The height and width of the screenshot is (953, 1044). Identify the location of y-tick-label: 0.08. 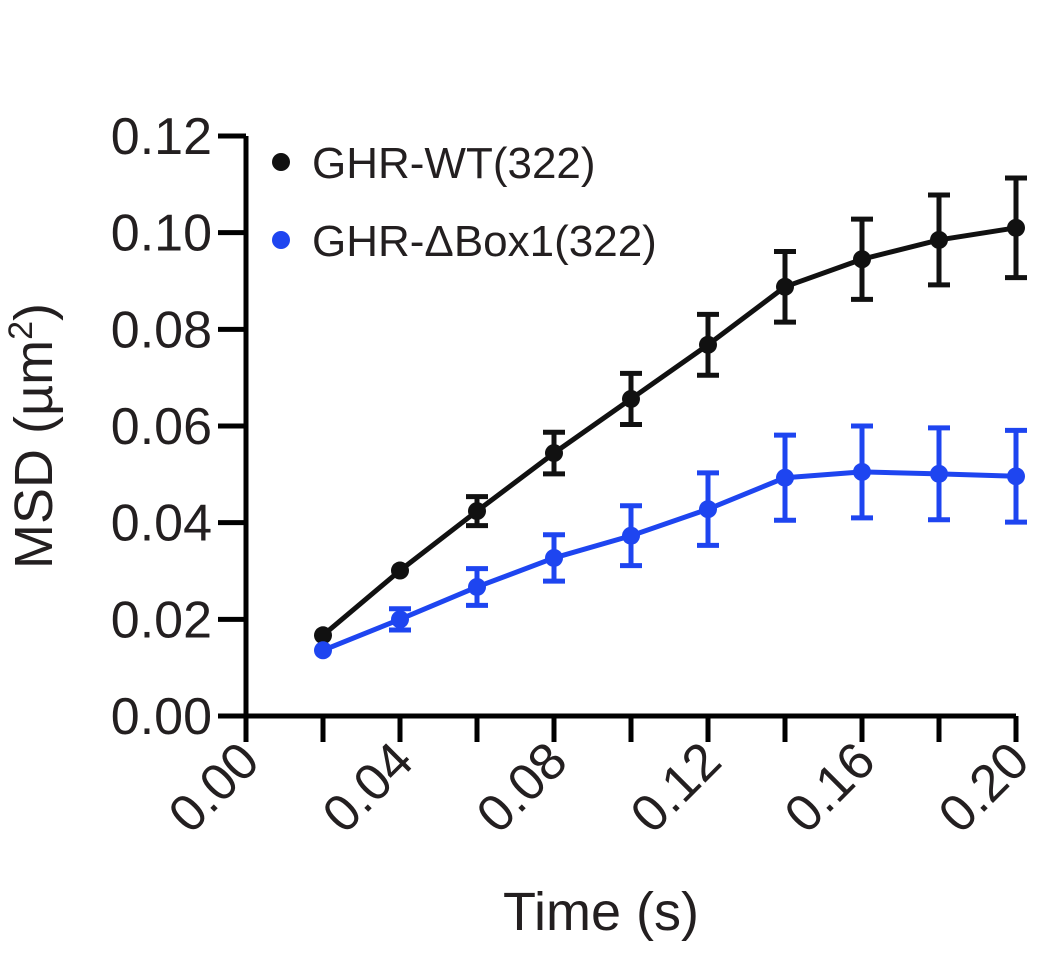
(161, 330).